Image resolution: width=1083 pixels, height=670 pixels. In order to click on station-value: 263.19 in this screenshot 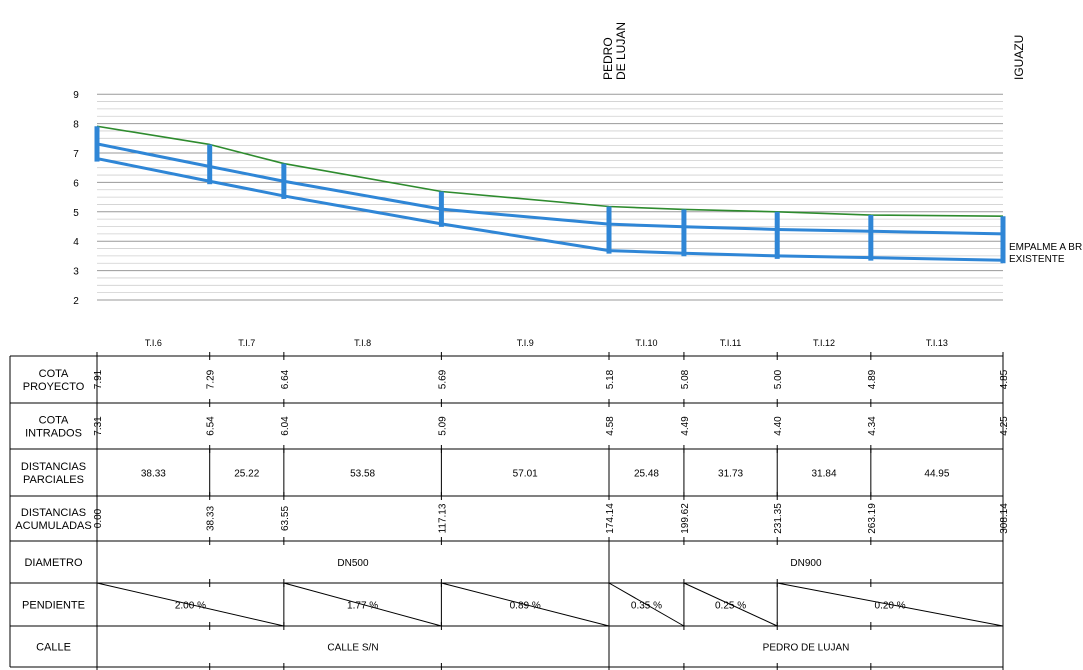, I will do `click(872, 518)`.